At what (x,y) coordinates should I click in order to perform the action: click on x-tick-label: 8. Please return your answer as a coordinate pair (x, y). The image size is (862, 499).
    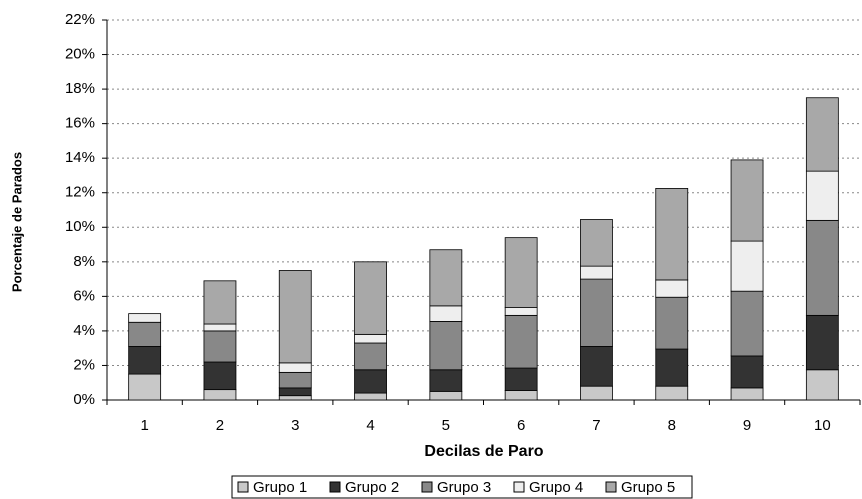
    Looking at the image, I should click on (672, 425).